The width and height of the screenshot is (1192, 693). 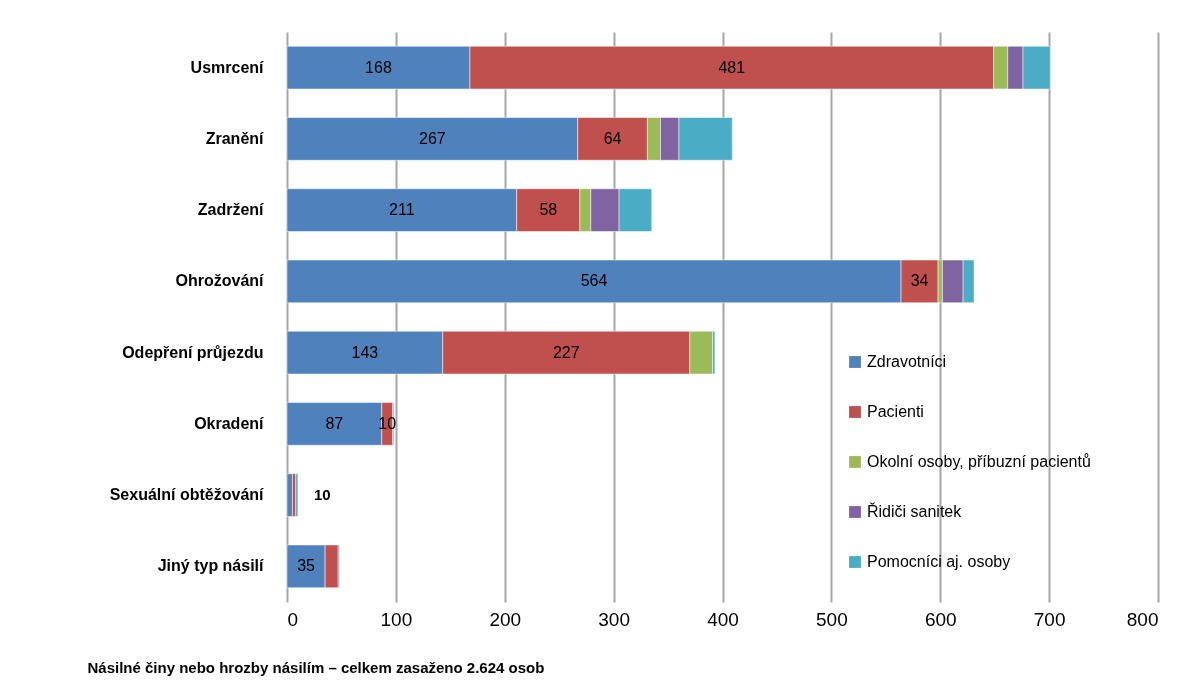 What do you see at coordinates (907, 361) in the screenshot?
I see `legend-label: Zdravotníci` at bounding box center [907, 361].